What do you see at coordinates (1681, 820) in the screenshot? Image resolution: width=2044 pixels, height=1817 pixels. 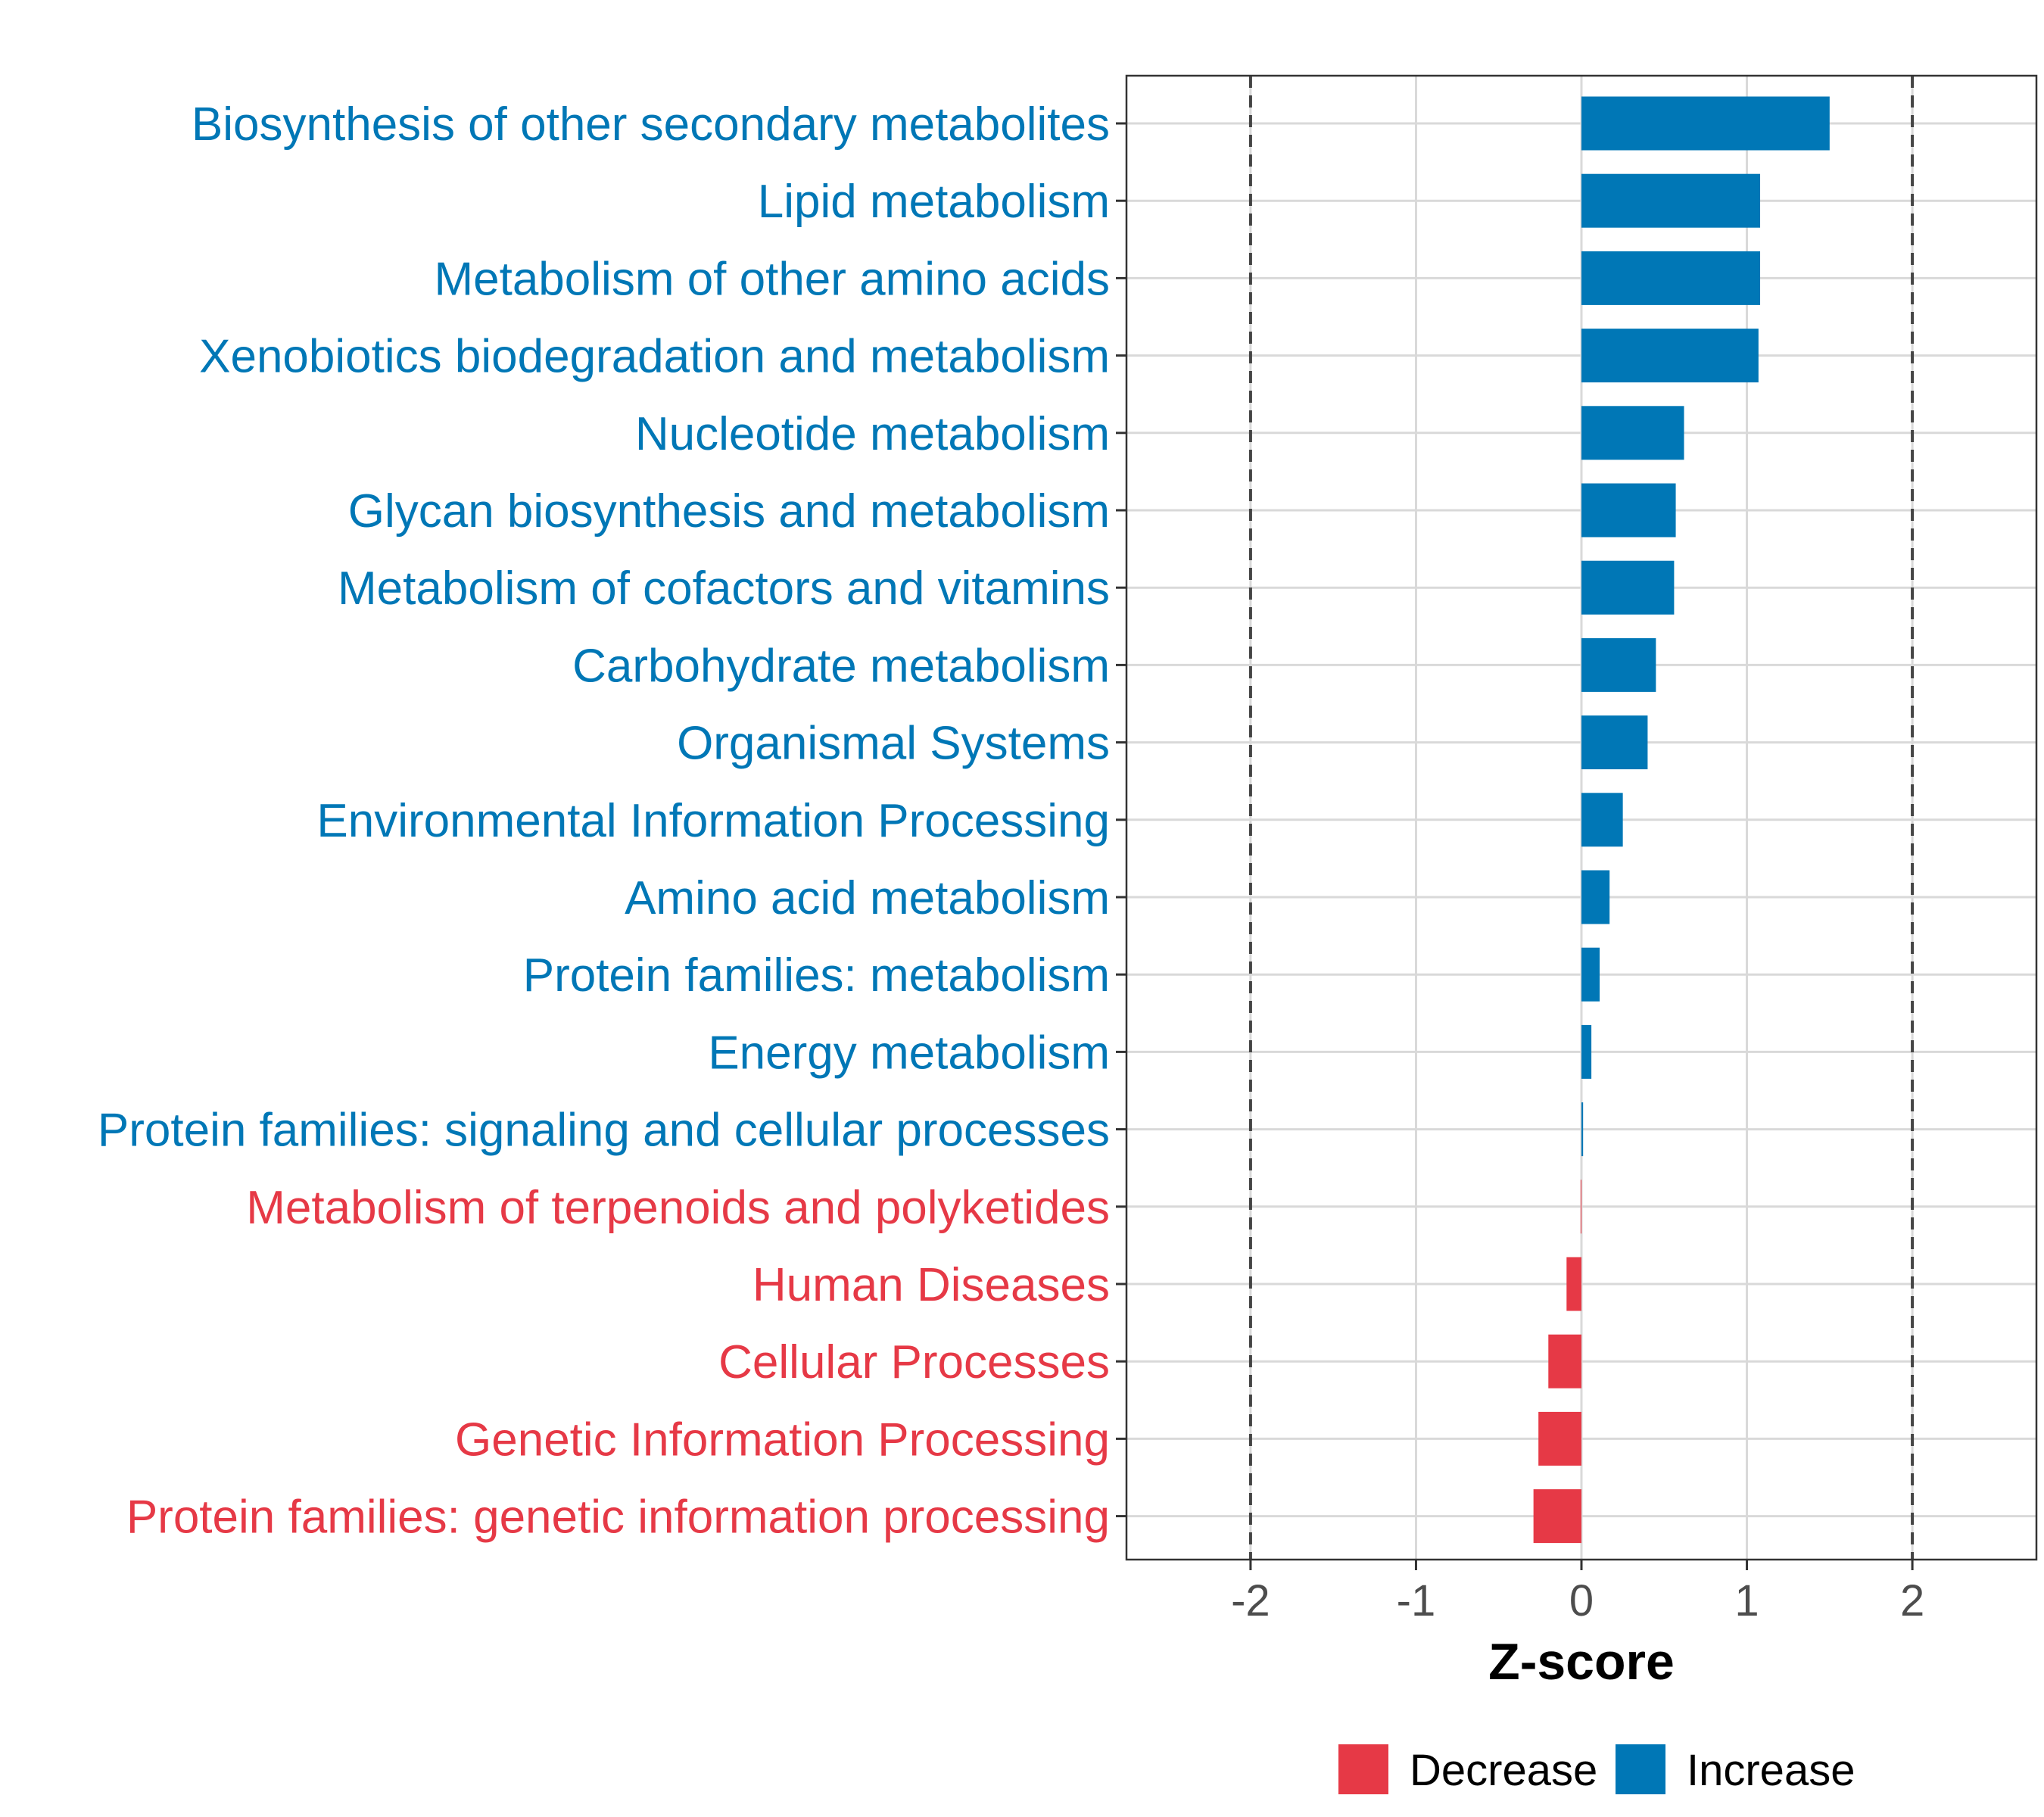 I see `bars-layer` at bounding box center [1681, 820].